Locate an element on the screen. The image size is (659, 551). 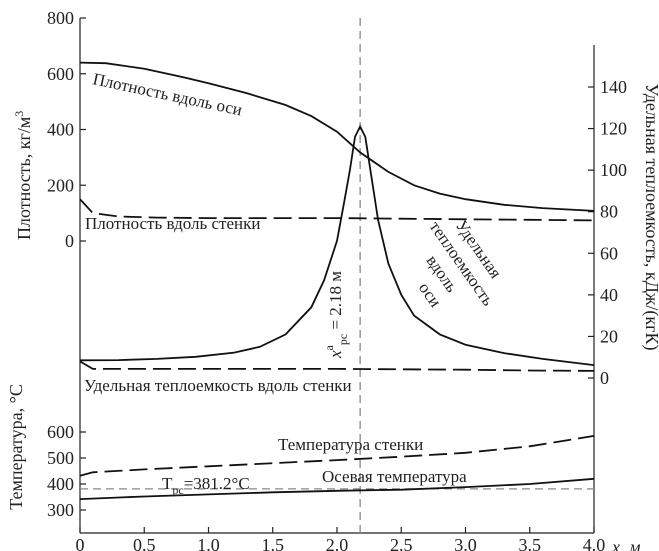
heat-capacity-tick-label: 60 is located at coordinates (609, 253).